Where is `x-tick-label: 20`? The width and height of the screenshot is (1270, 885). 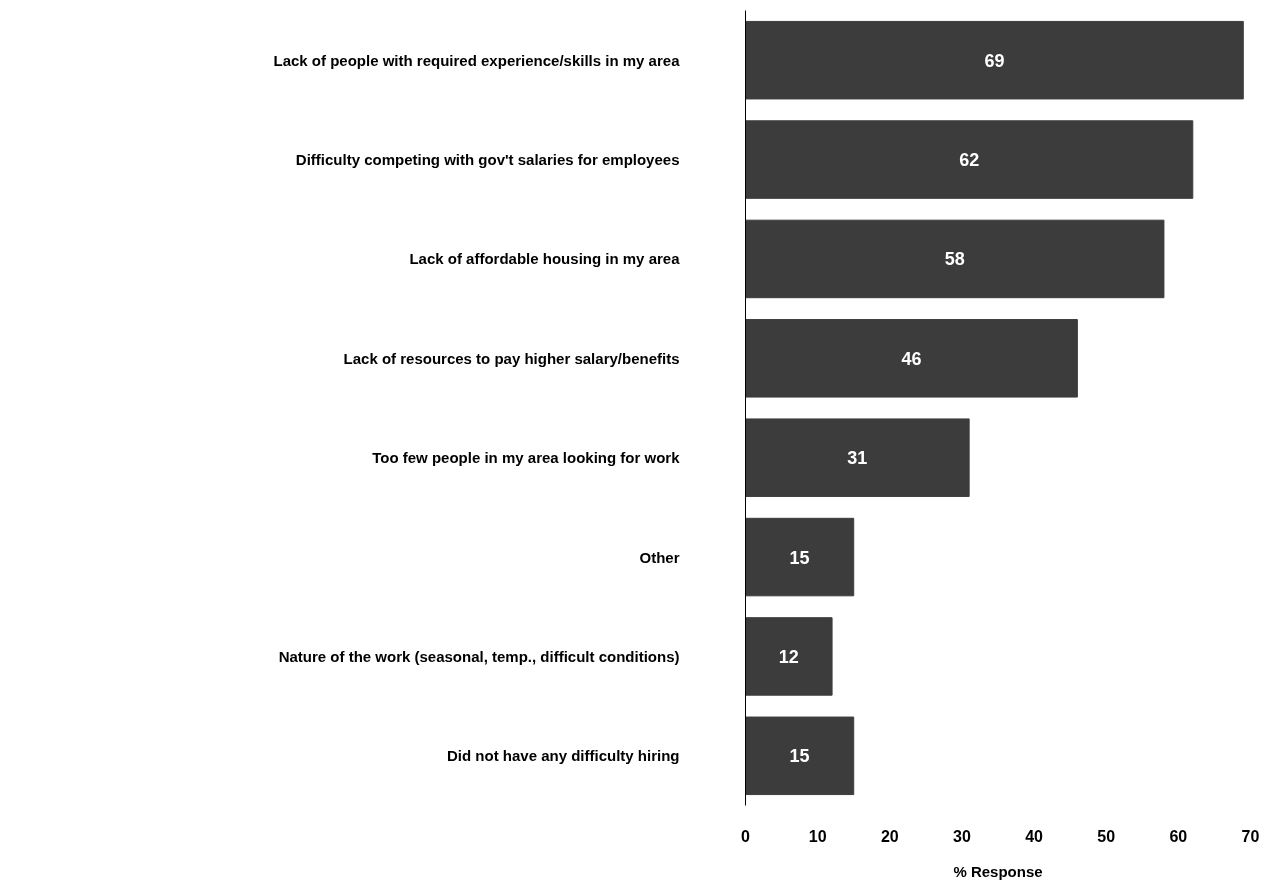
x-tick-label: 20 is located at coordinates (889, 836).